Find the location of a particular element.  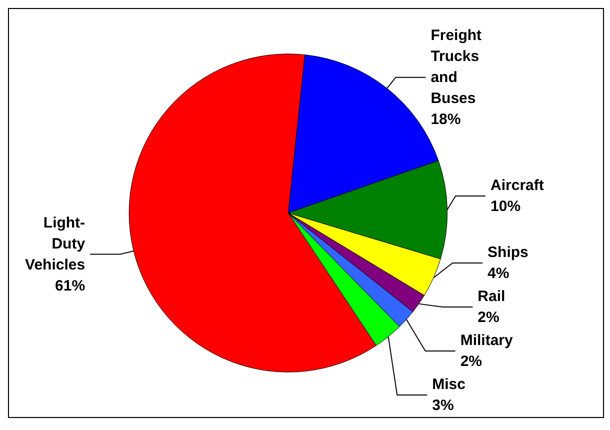

data-label: 3% is located at coordinates (443, 405).